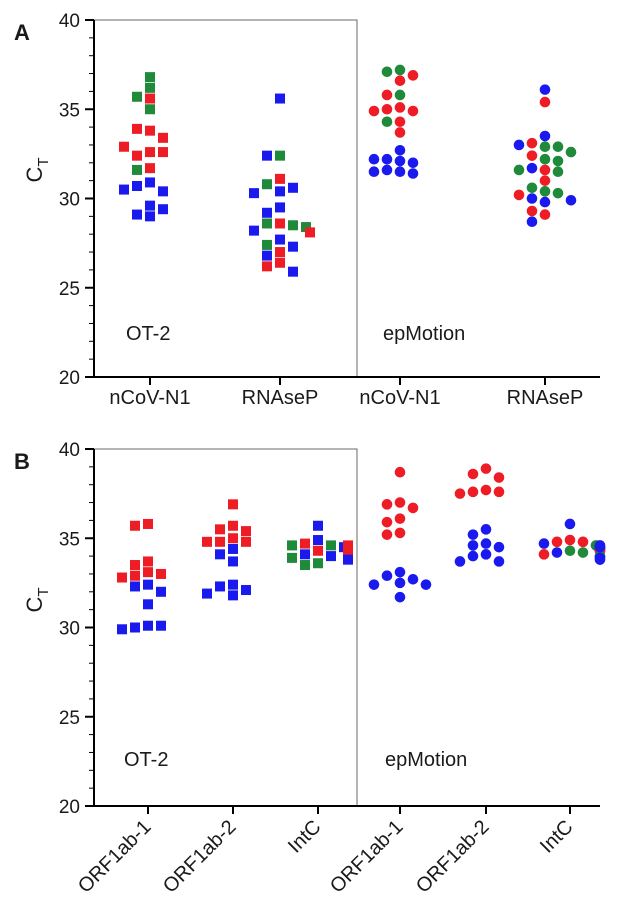 The image size is (622, 898). Describe the element at coordinates (69, 110) in the screenshot. I see `y-tick-label: 35` at that location.